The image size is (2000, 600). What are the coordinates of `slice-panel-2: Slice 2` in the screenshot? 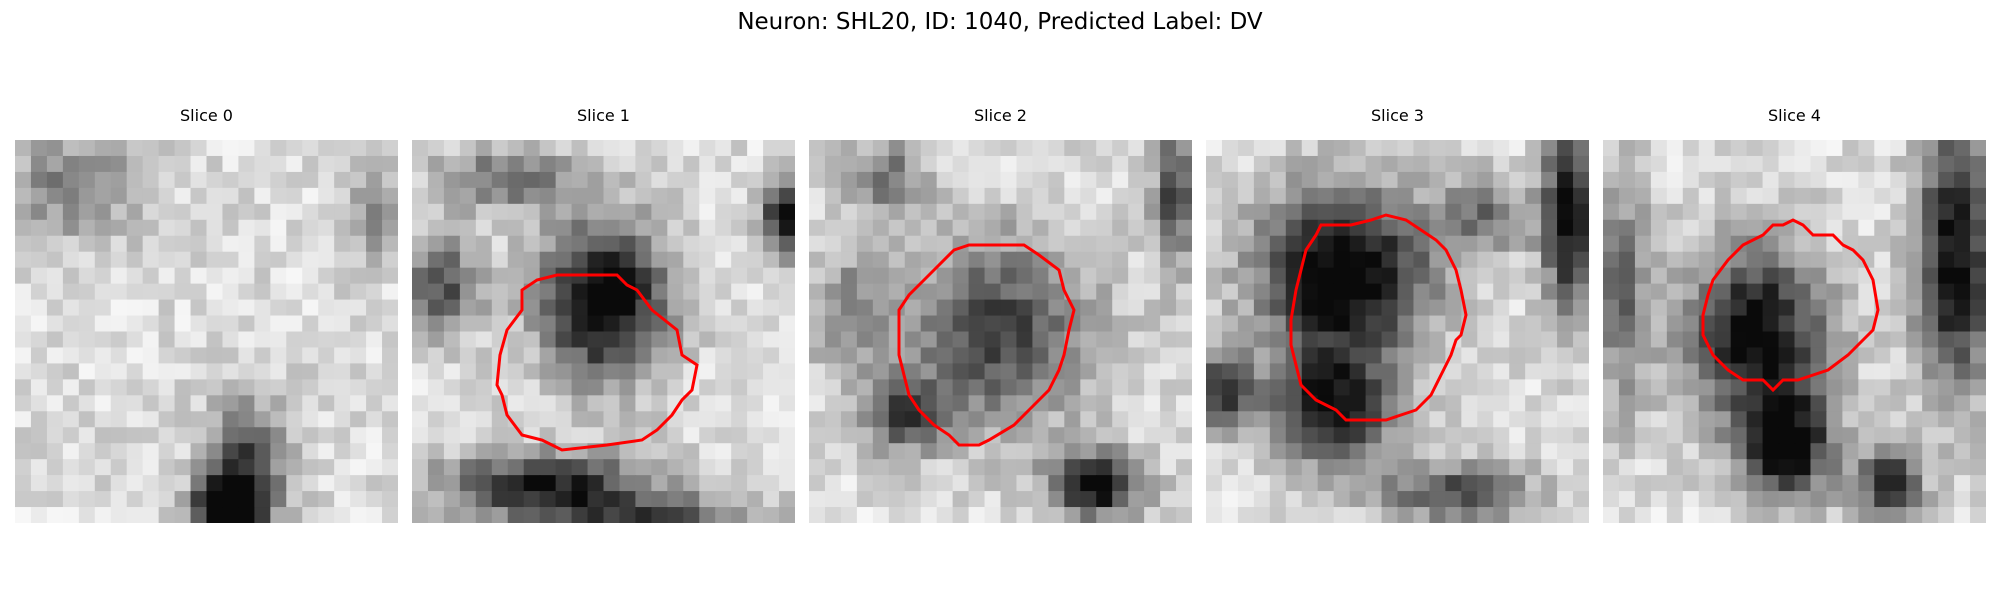 It's located at (1000, 314).